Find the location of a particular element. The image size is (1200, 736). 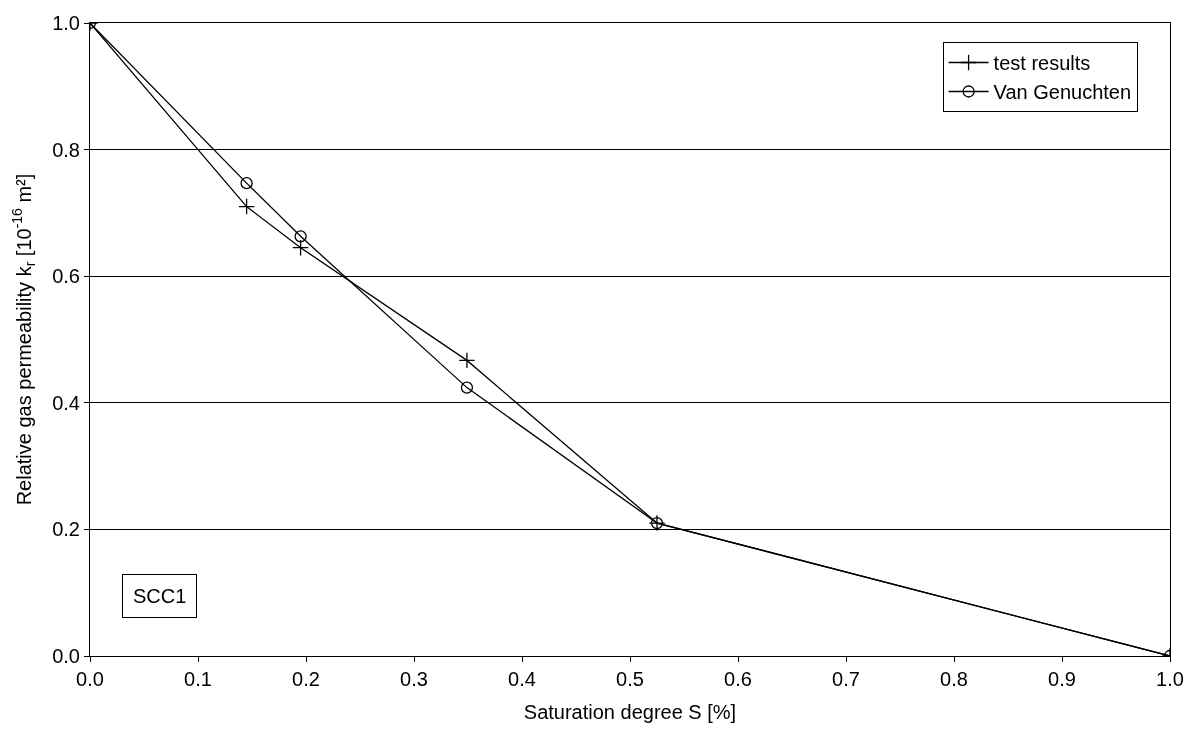

x-tick-label: 0.5 is located at coordinates (630, 679).